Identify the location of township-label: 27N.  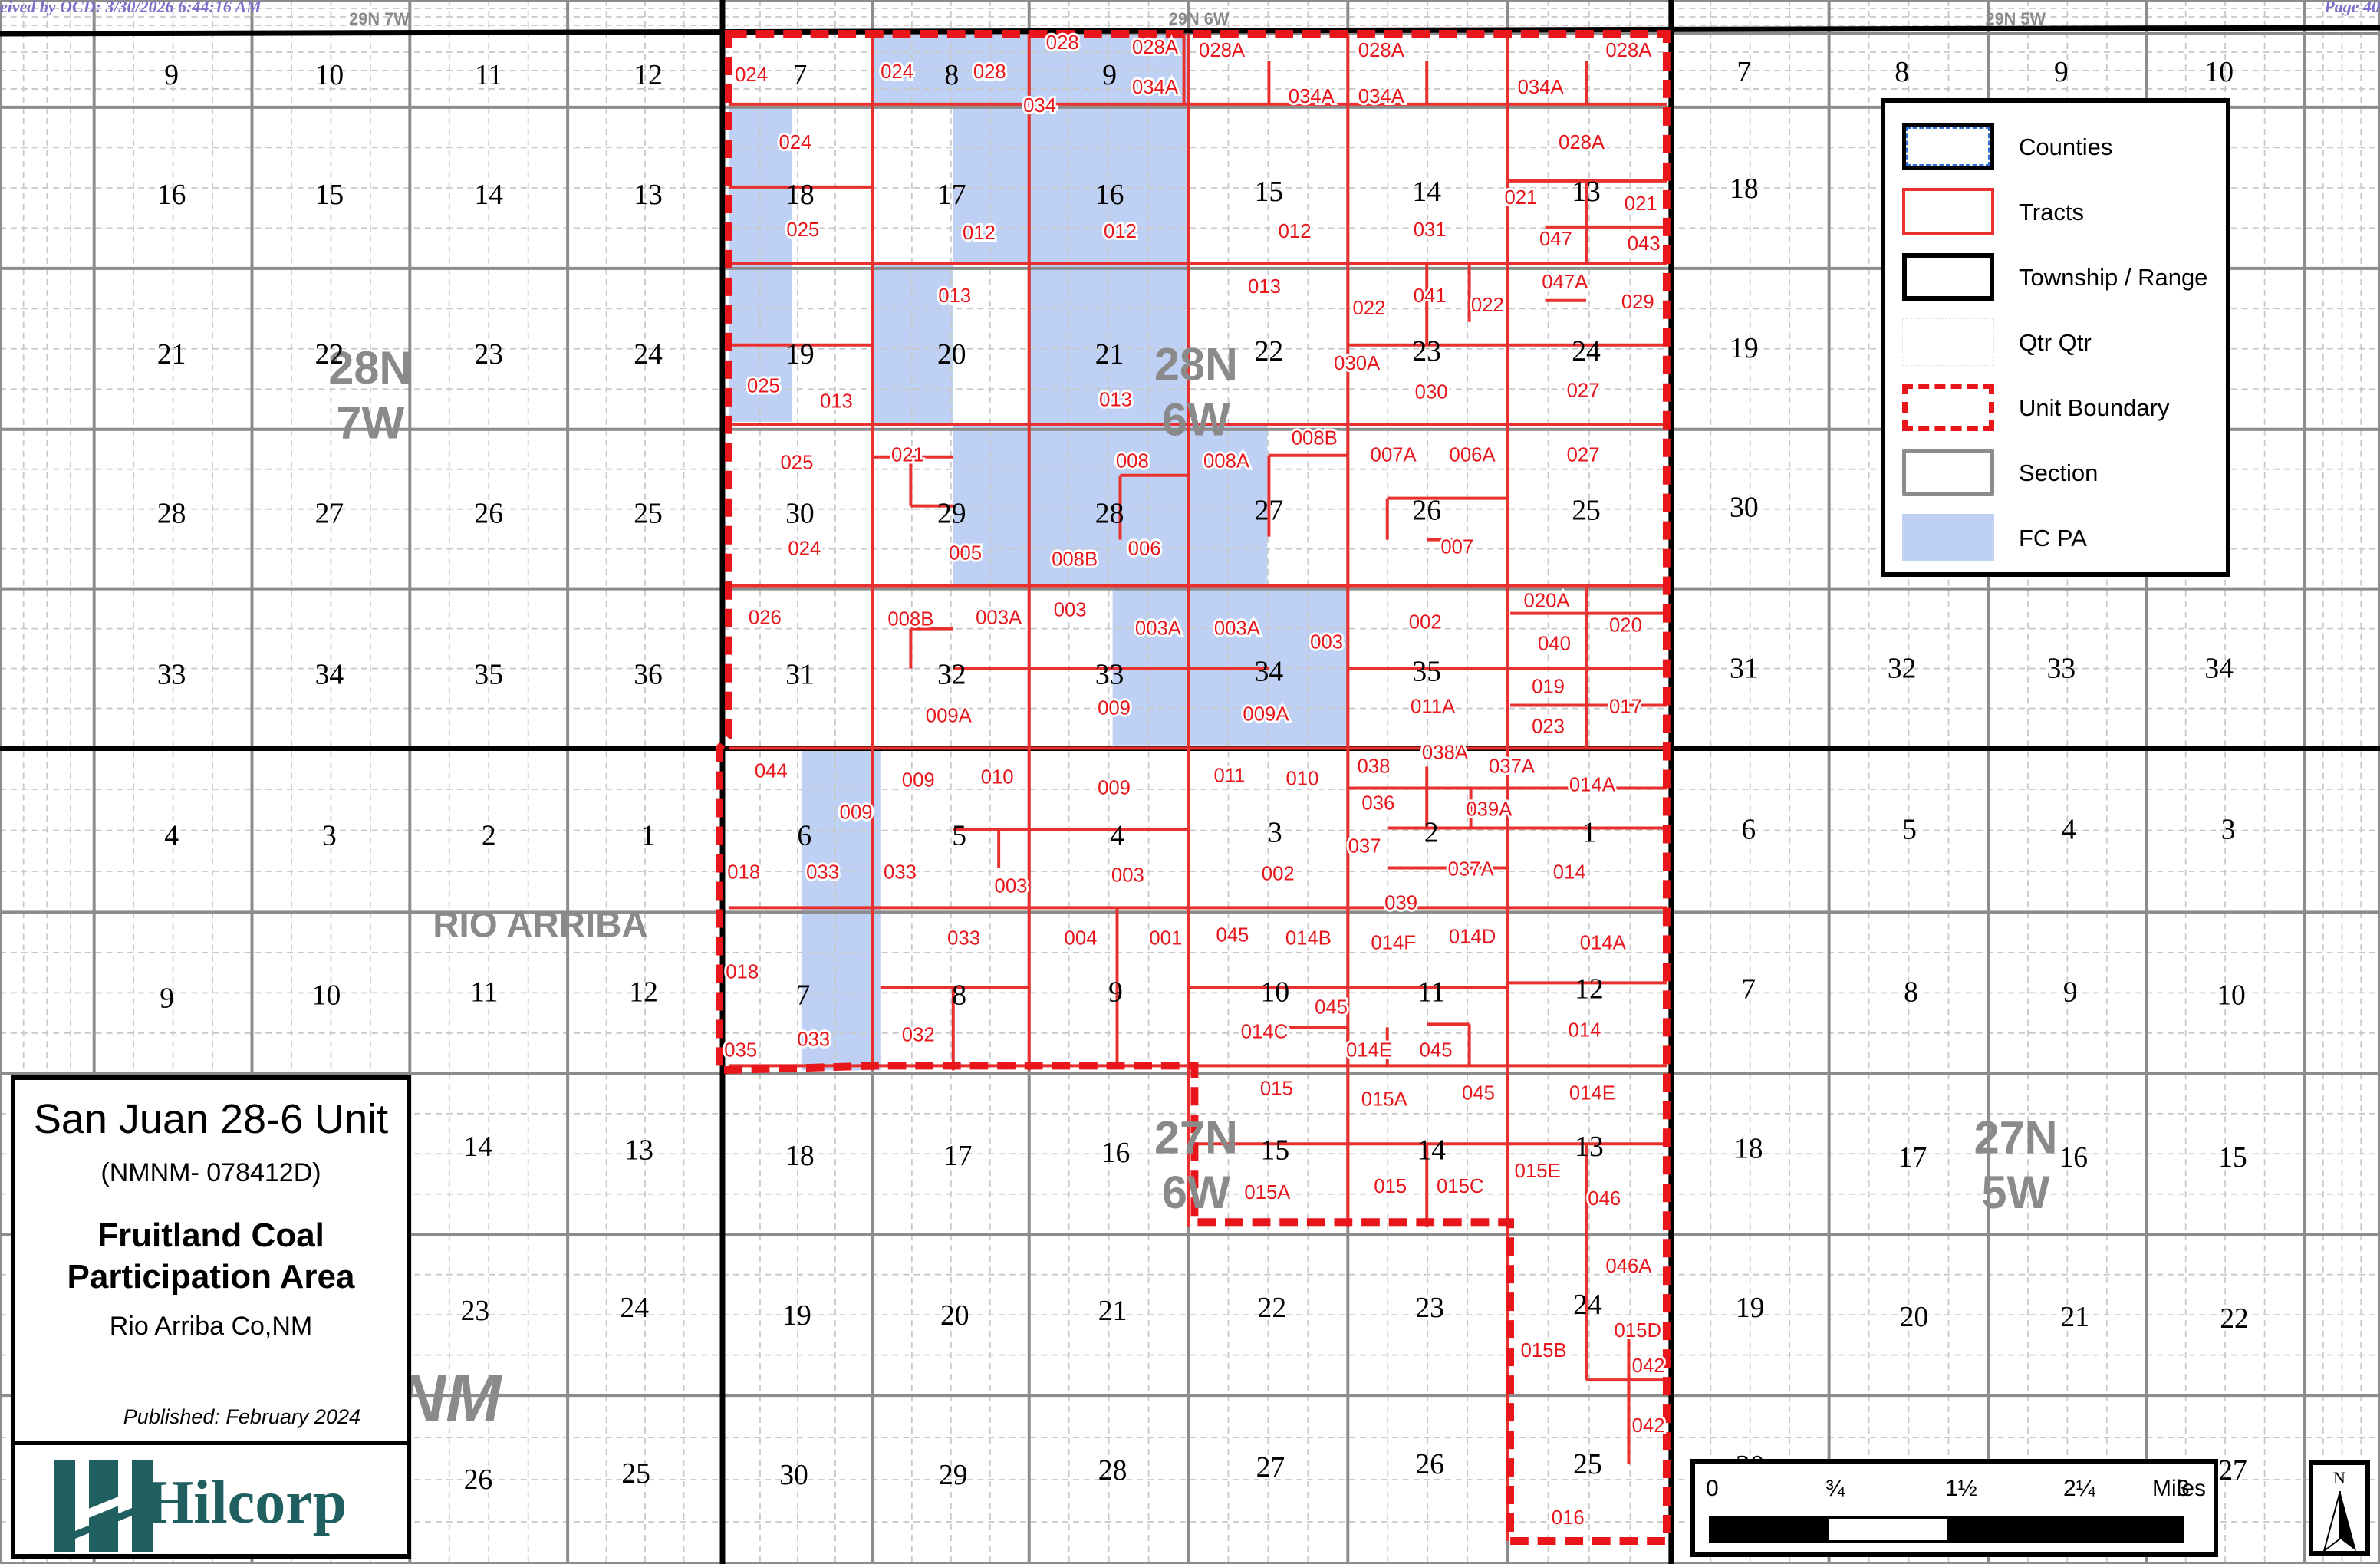
(1196, 1137).